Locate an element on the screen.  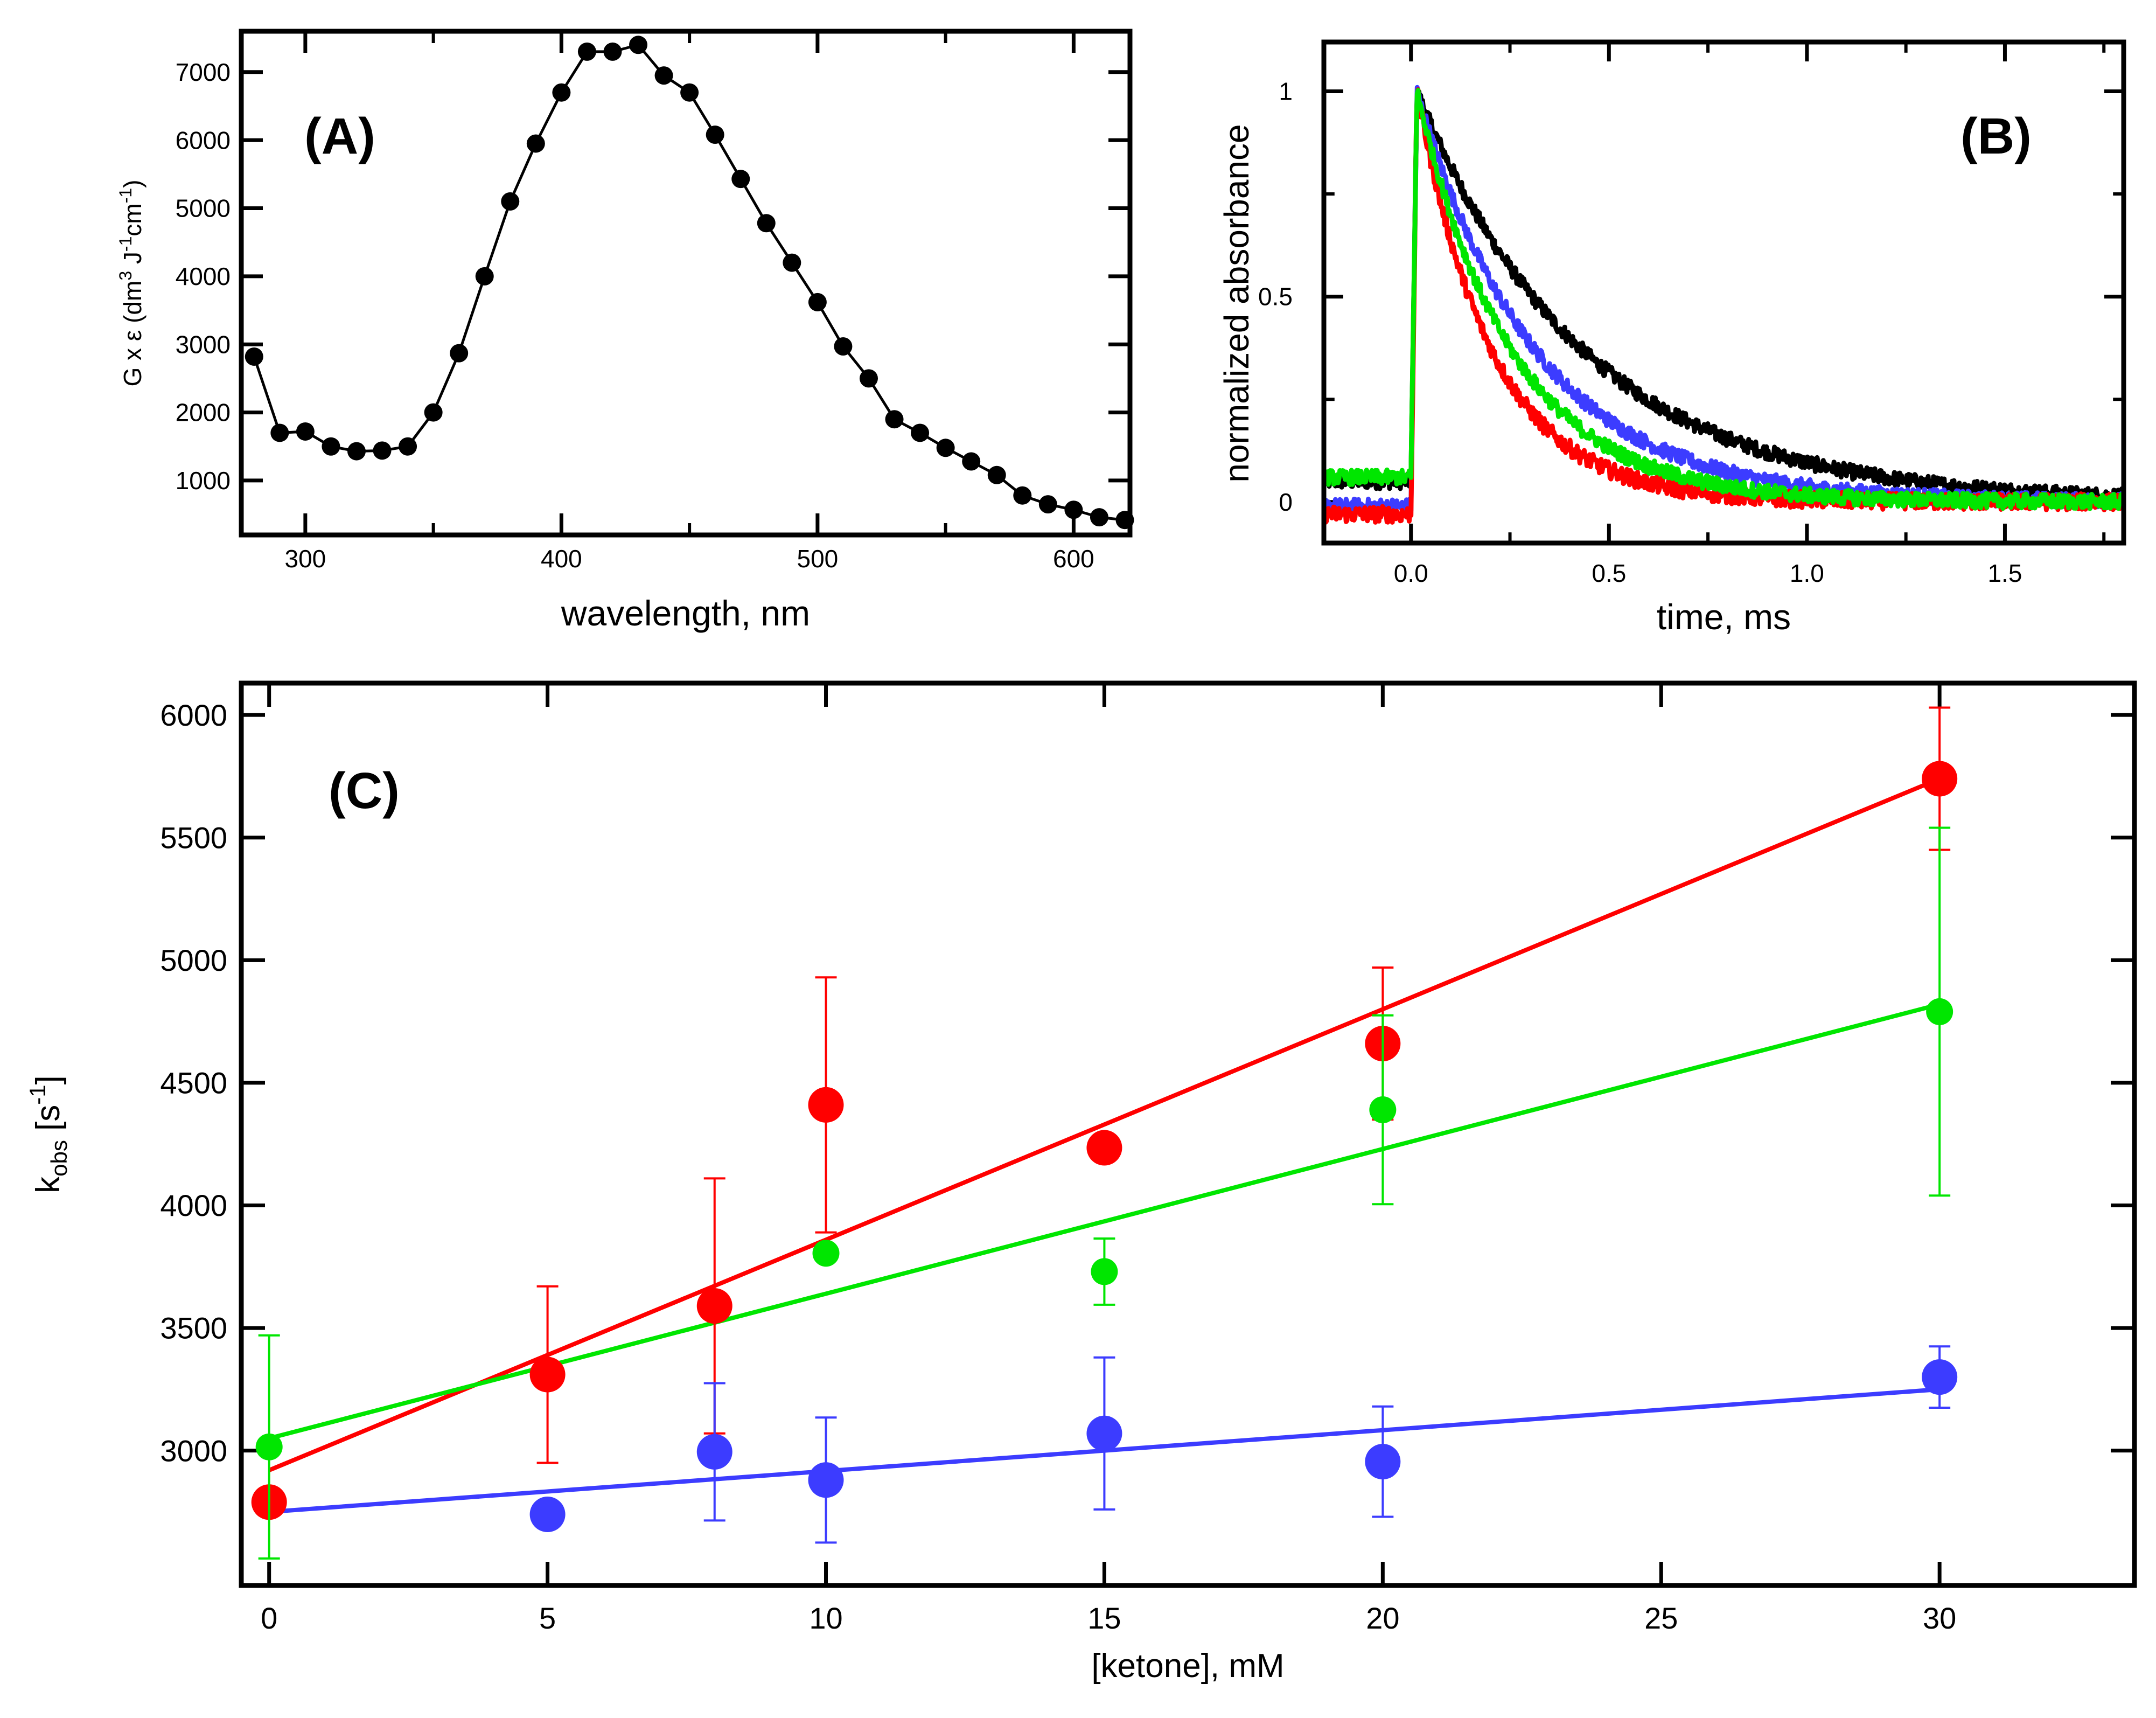
panel-c-ylabel-sup: -1 is located at coordinates (37, 1094).